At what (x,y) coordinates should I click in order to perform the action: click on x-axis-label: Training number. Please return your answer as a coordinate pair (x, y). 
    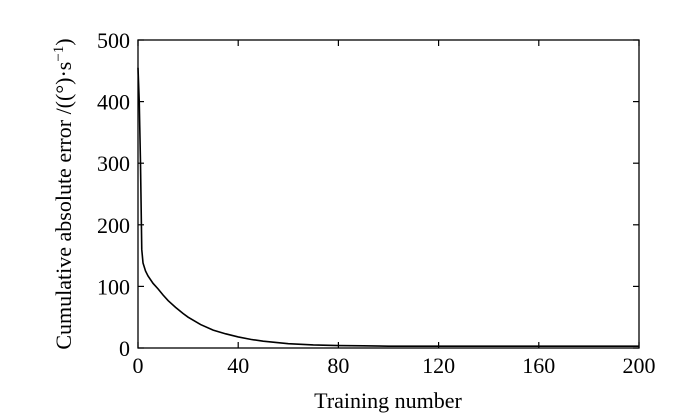
    Looking at the image, I should click on (388, 400).